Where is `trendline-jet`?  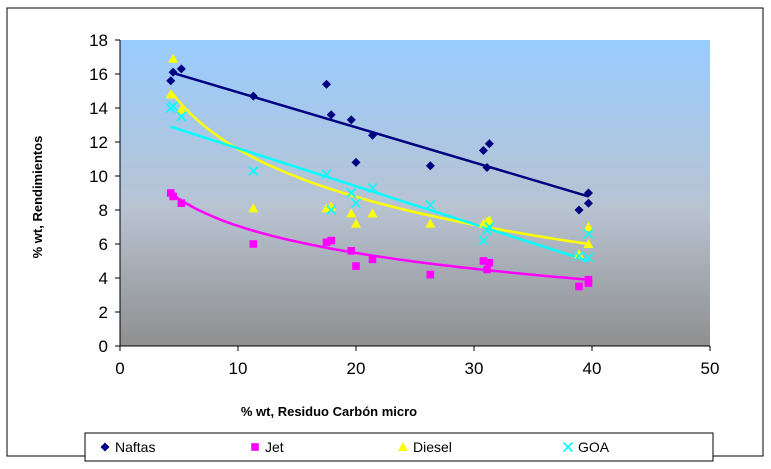
trendline-jet is located at coordinates (379, 236).